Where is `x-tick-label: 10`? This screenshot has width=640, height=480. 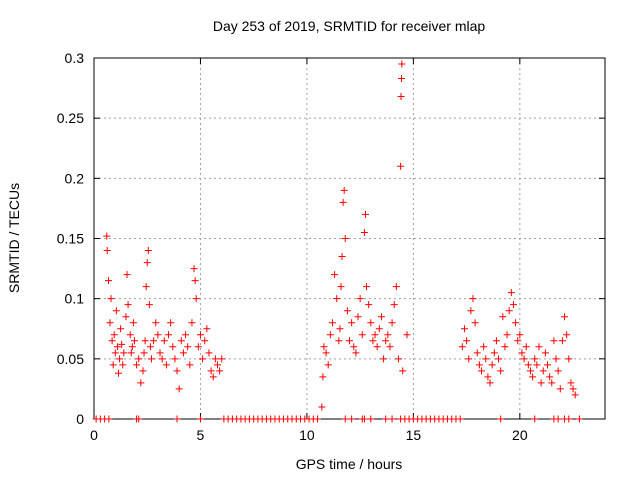 x-tick-label: 10 is located at coordinates (307, 435).